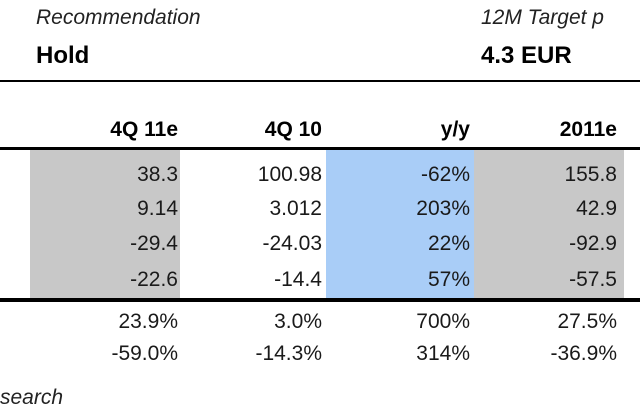  Describe the element at coordinates (593, 243) in the screenshot. I see `table-cell: -92.9` at that location.